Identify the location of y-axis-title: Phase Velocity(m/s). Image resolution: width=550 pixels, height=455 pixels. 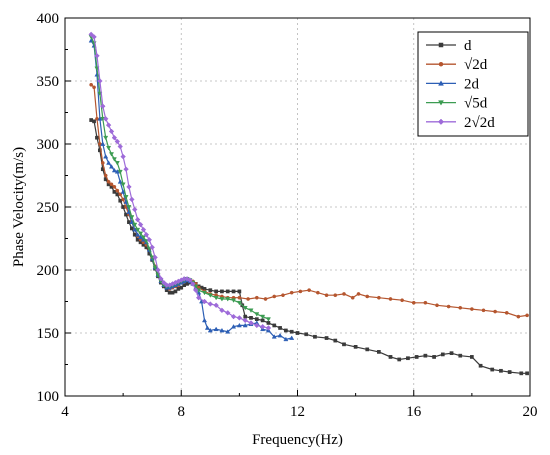
(19, 207).